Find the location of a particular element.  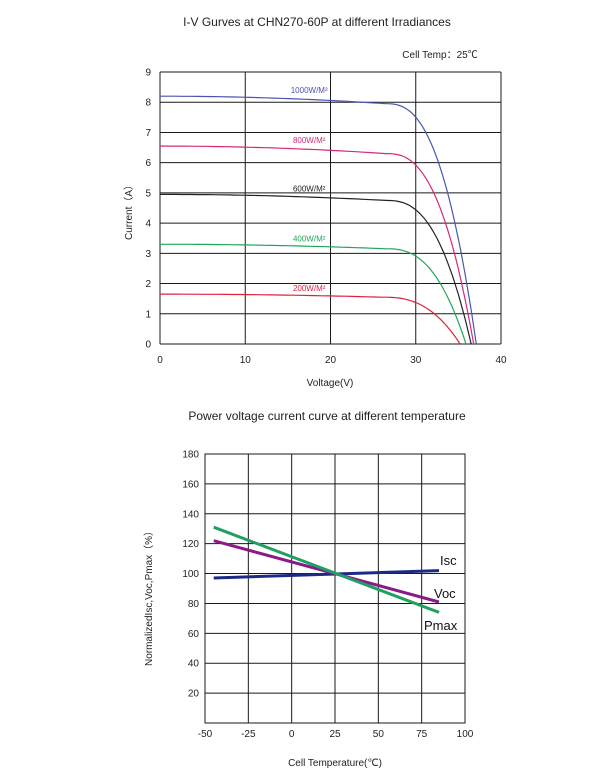

chart1-x-tick-20: 20 is located at coordinates (331, 360).